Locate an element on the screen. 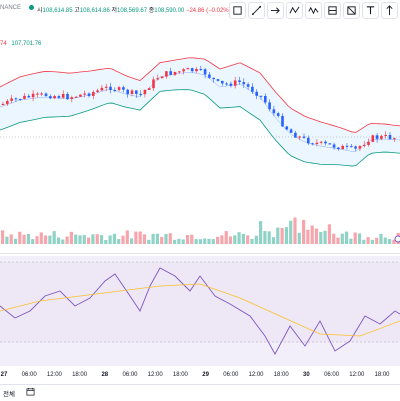 Image resolution: width=400 pixels, height=401 pixels. bb-value-basis: 107,701.76 is located at coordinates (26, 44).